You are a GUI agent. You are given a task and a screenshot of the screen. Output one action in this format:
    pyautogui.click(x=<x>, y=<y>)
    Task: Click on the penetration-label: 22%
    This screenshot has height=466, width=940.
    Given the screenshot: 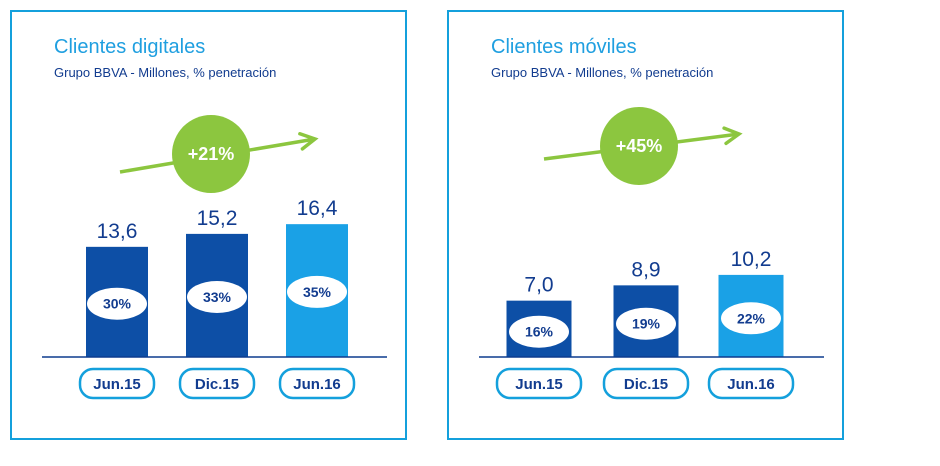 What is the action you would take?
    pyautogui.click(x=751, y=318)
    